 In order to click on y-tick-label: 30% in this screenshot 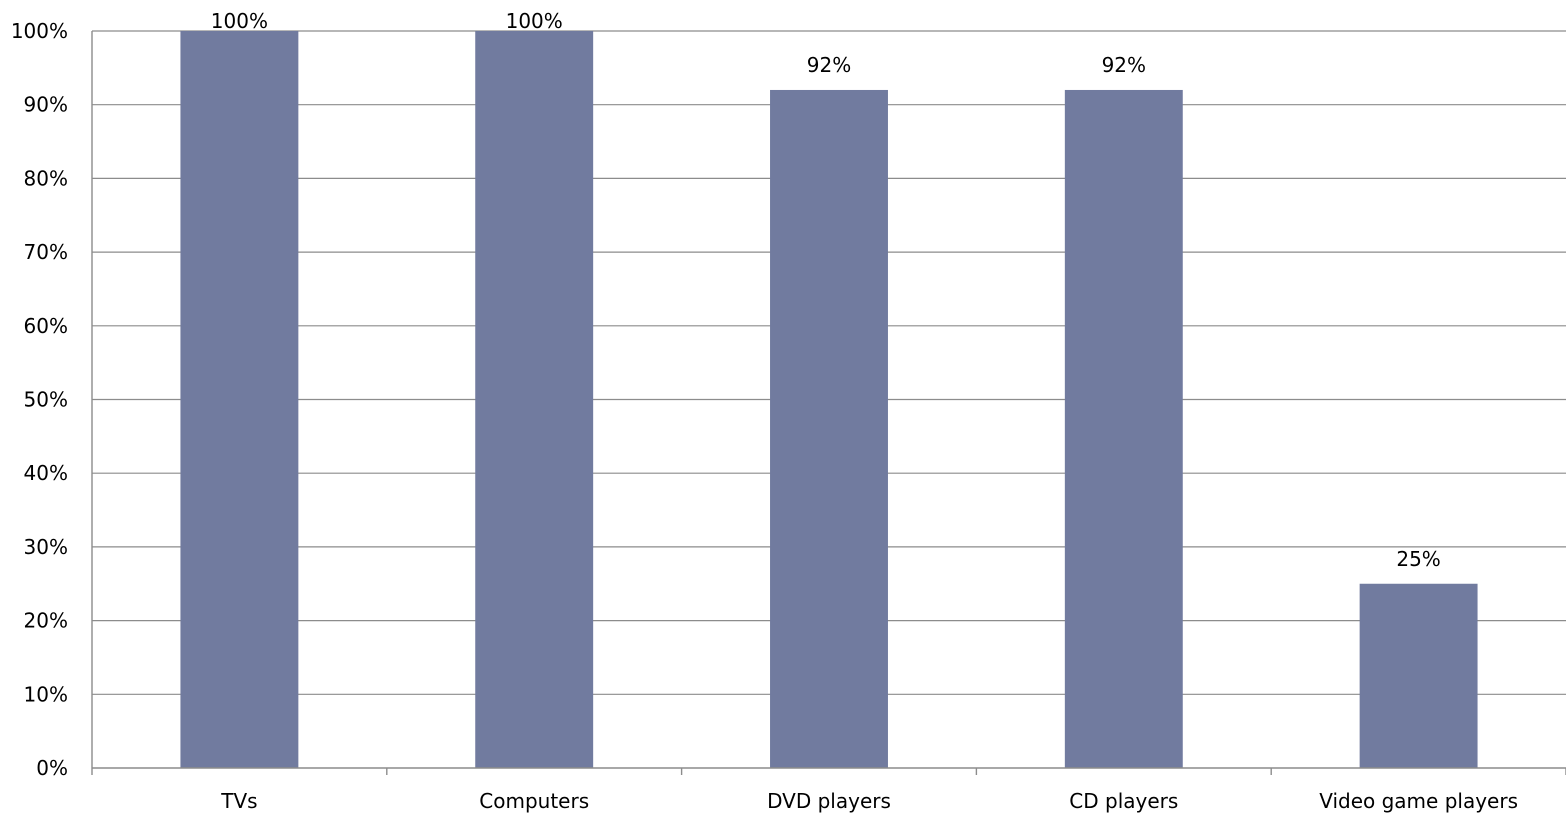, I will do `click(46, 547)`.